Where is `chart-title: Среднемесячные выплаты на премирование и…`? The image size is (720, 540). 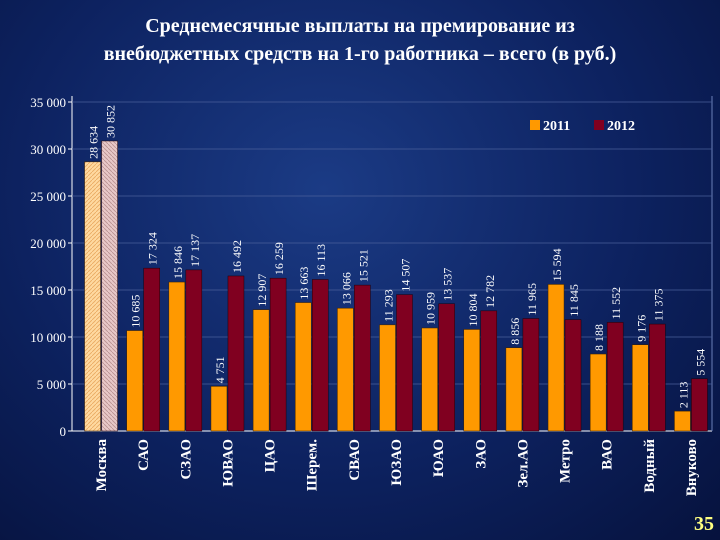
chart-title: Среднемесячные выплаты на премирование и… is located at coordinates (360, 40).